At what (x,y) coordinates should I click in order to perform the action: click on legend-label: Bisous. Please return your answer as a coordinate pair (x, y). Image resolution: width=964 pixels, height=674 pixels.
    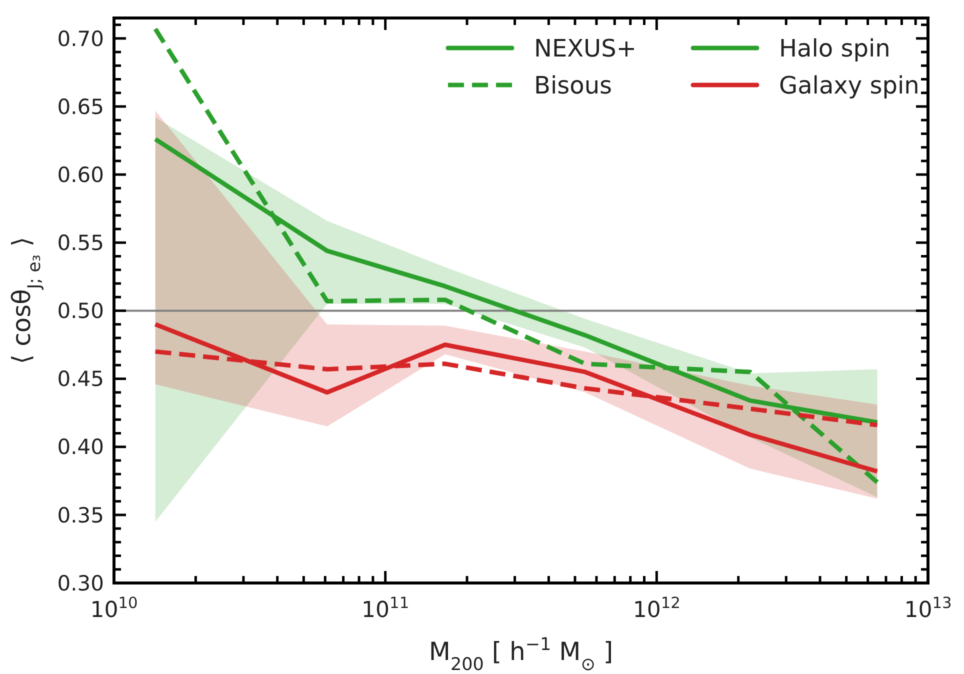
    Looking at the image, I should click on (573, 85).